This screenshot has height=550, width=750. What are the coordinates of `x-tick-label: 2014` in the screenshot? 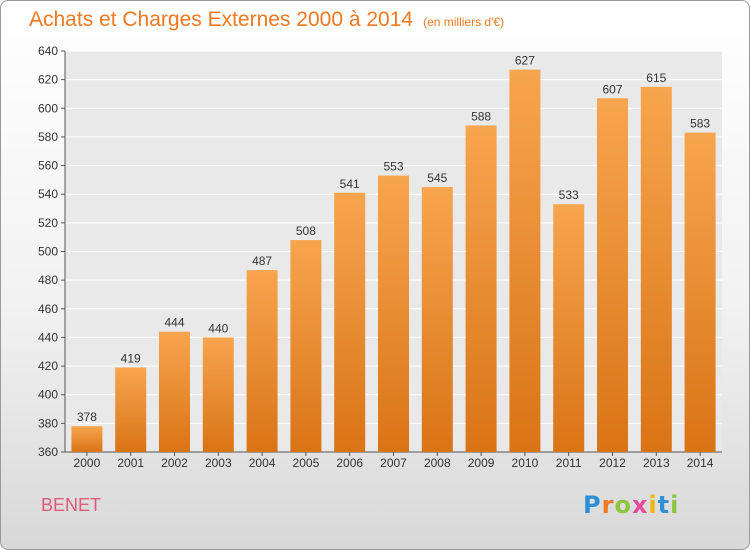 It's located at (700, 463).